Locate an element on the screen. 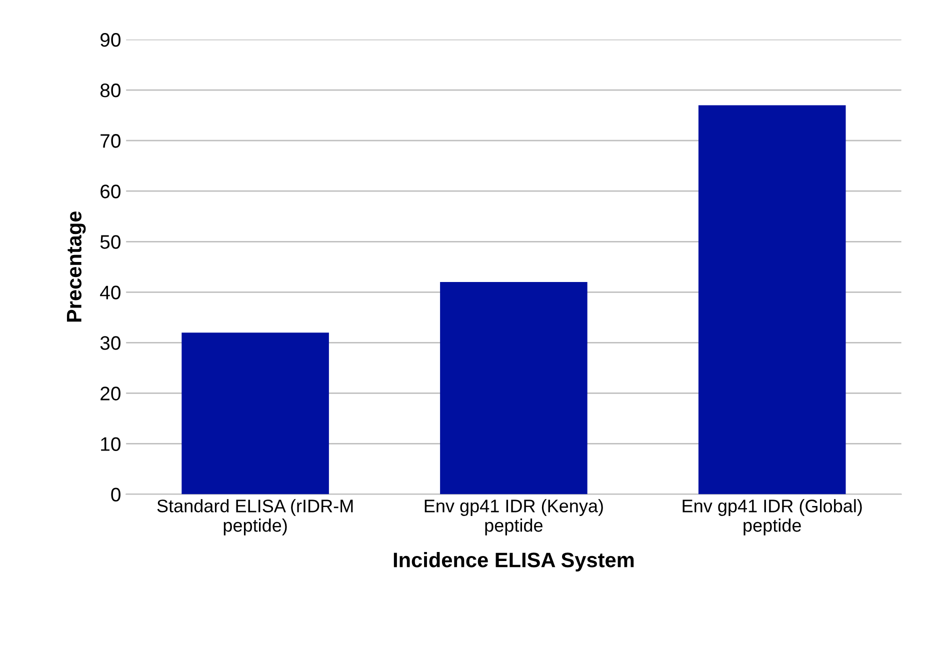 Image resolution: width=934 pixels, height=659 pixels. y-tick-label: 90 is located at coordinates (110, 40).